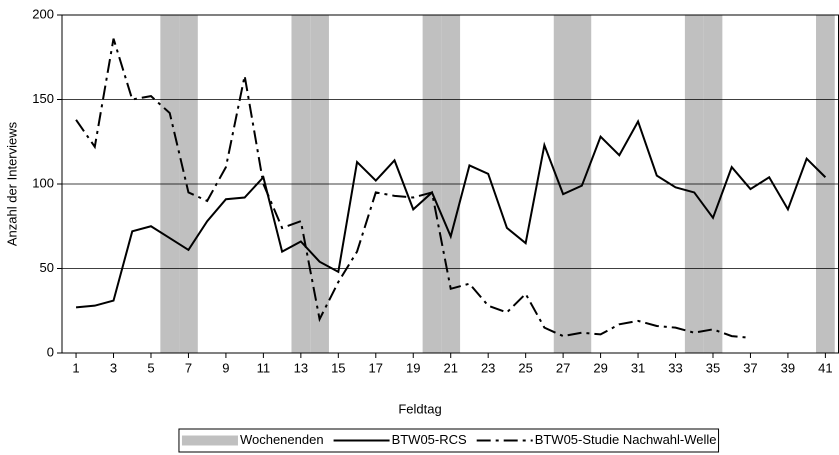 The width and height of the screenshot is (839, 455). I want to click on x-tick-label: 13, so click(301, 367).